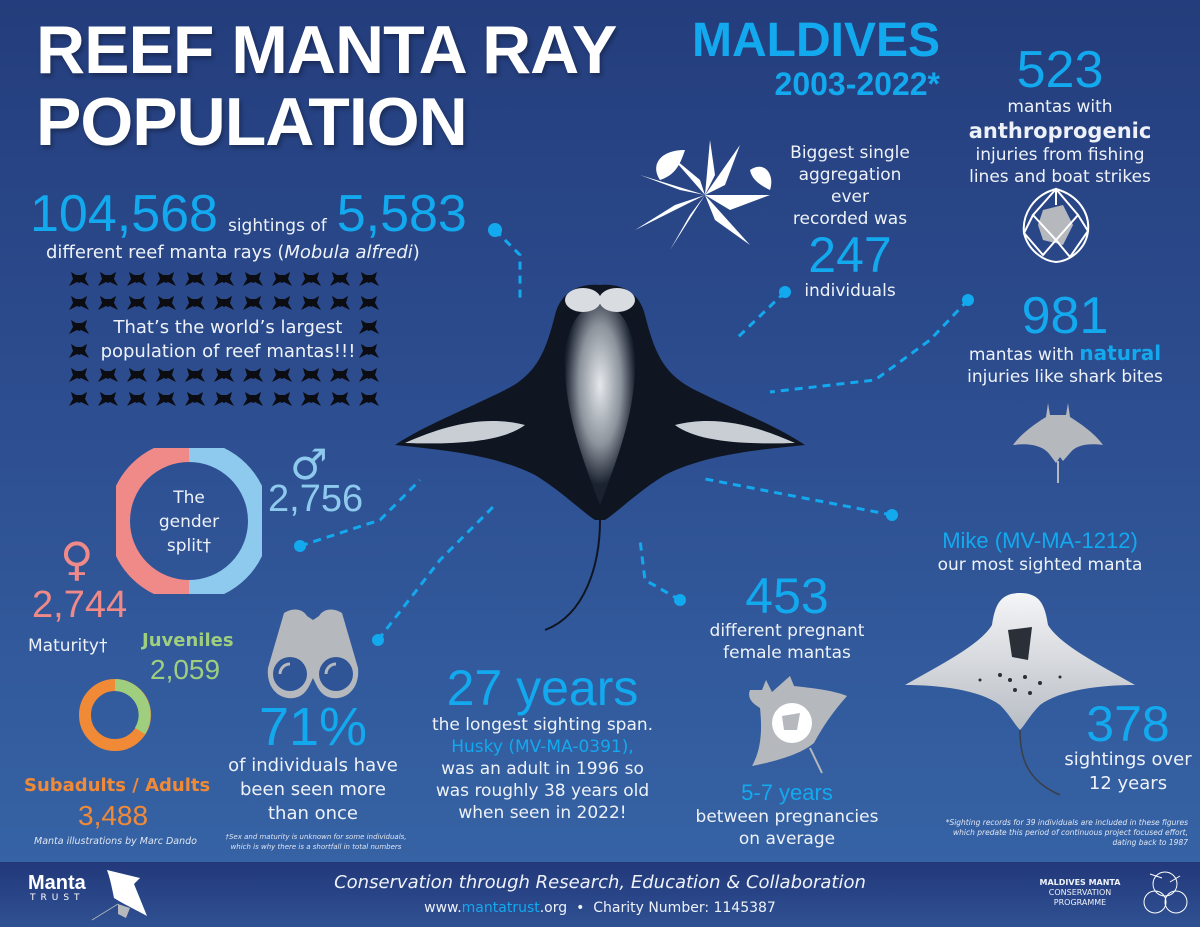  I want to click on pregnancy-interval: 5-7 years between pregnancies on average, so click(787, 815).